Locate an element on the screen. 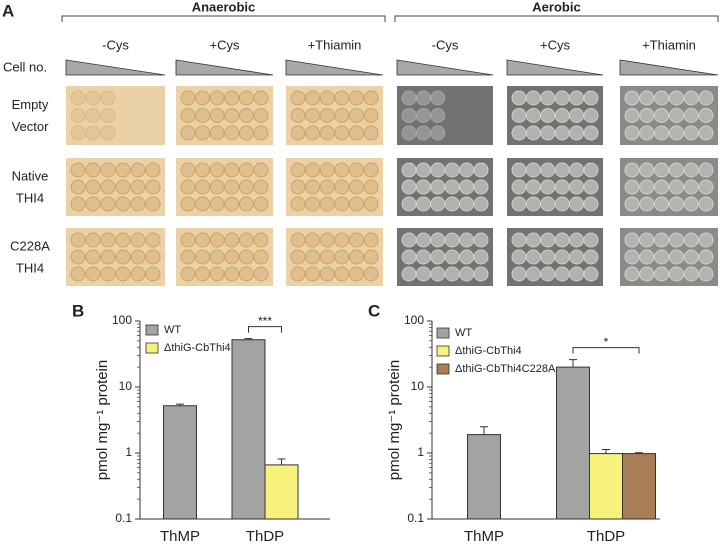 Image resolution: width=724 pixels, height=548 pixels. y-axis-label: pmol mg⁻¹ protein is located at coordinates (102, 420).